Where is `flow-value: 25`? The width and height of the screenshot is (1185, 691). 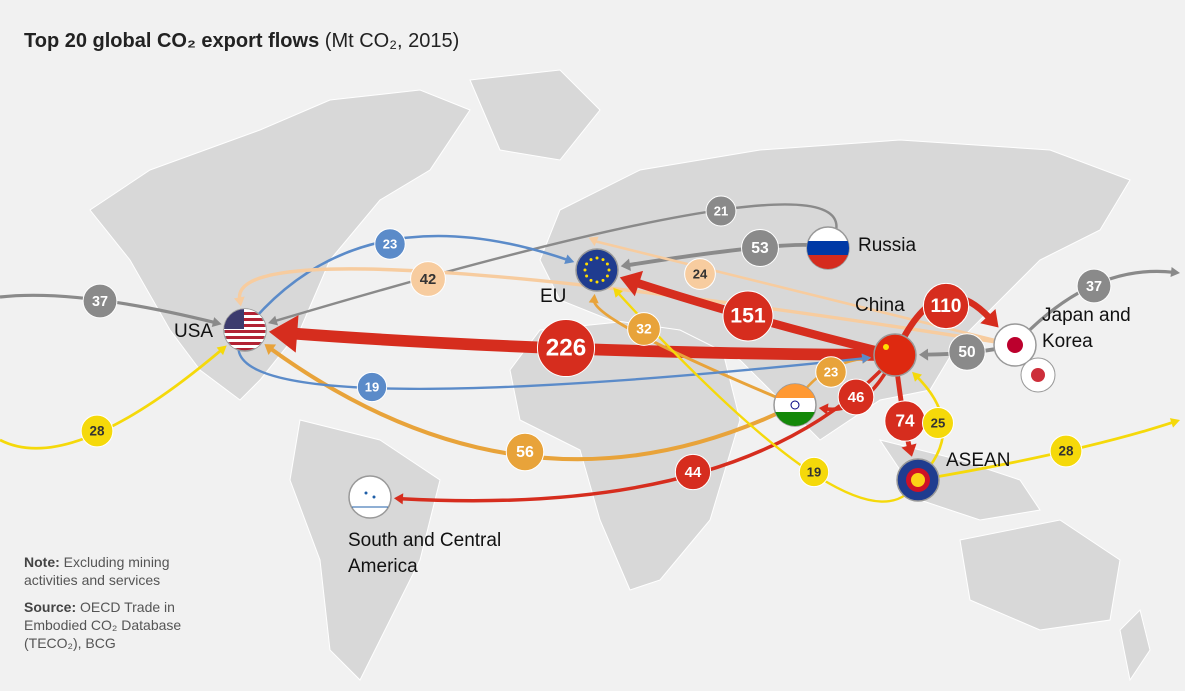
flow-value: 25 is located at coordinates (938, 422).